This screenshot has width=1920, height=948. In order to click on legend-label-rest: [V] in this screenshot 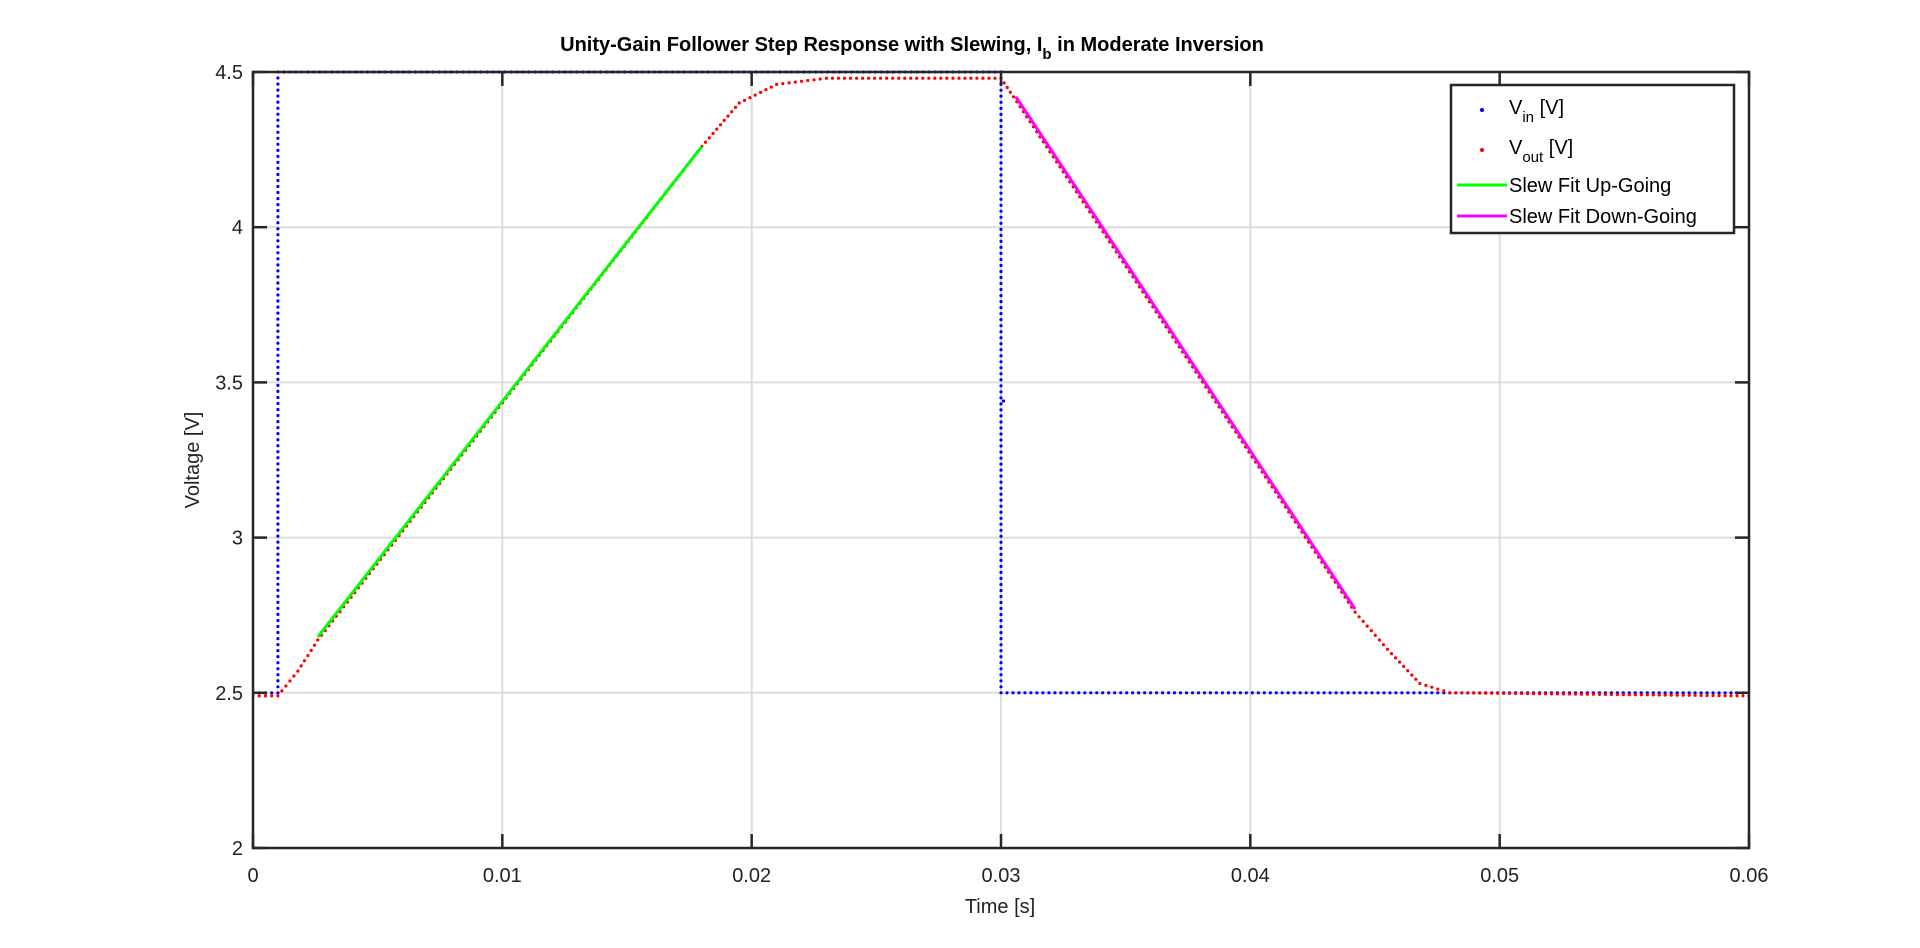, I will do `click(1549, 108)`.